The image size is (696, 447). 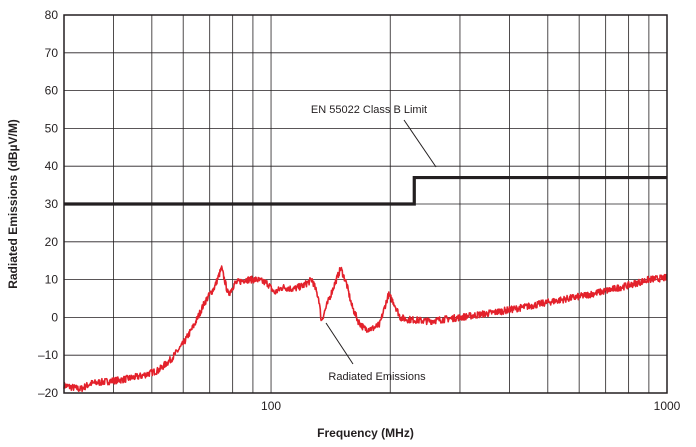 I want to click on y-tick-label: 70, so click(x=52, y=53).